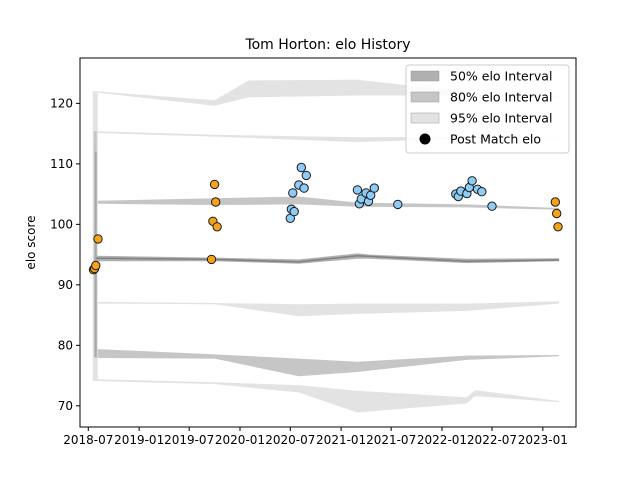 This screenshot has height=480, width=640. What do you see at coordinates (501, 76) in the screenshot?
I see `legend-label: 50% elo Interval` at bounding box center [501, 76].